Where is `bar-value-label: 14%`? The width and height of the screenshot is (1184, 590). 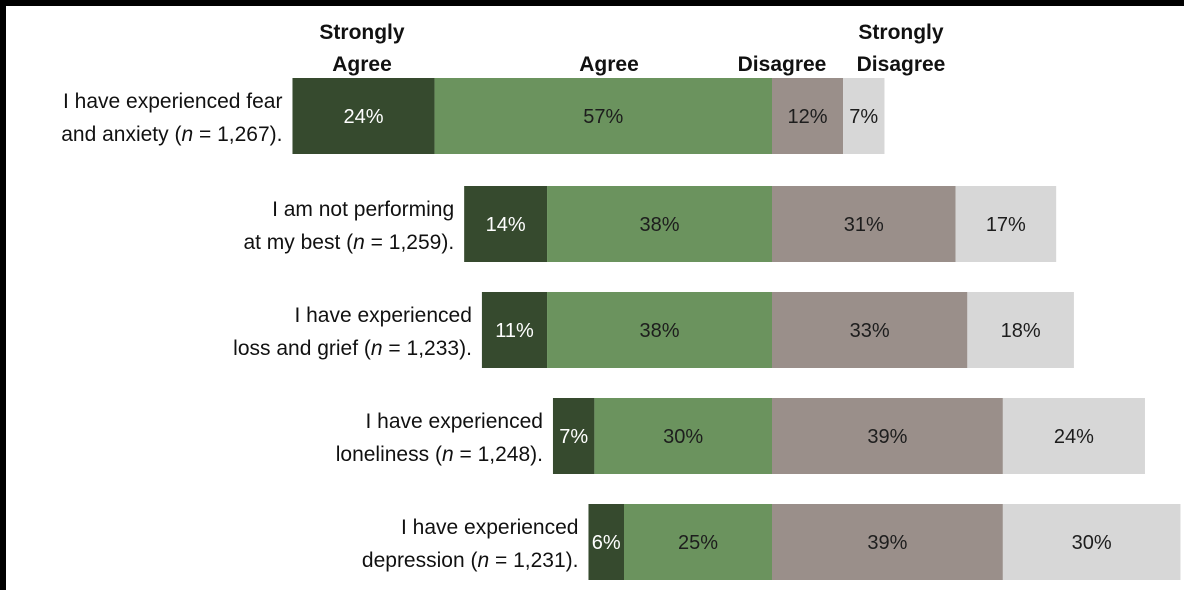 bar-value-label: 14% is located at coordinates (506, 225).